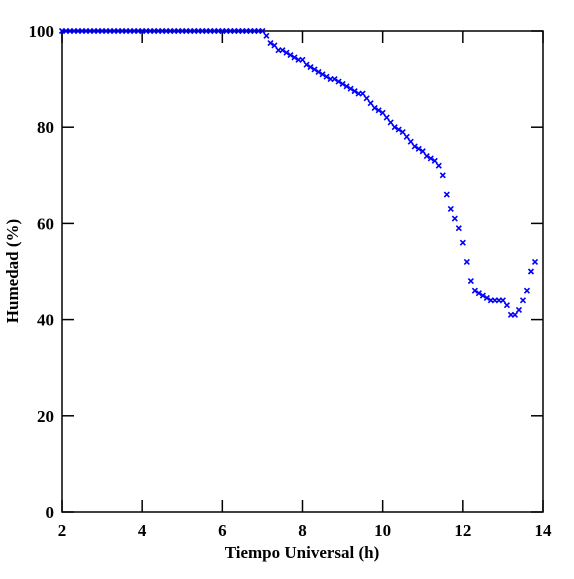  Describe the element at coordinates (45, 416) in the screenshot. I see `y-tick-label: 20` at that location.